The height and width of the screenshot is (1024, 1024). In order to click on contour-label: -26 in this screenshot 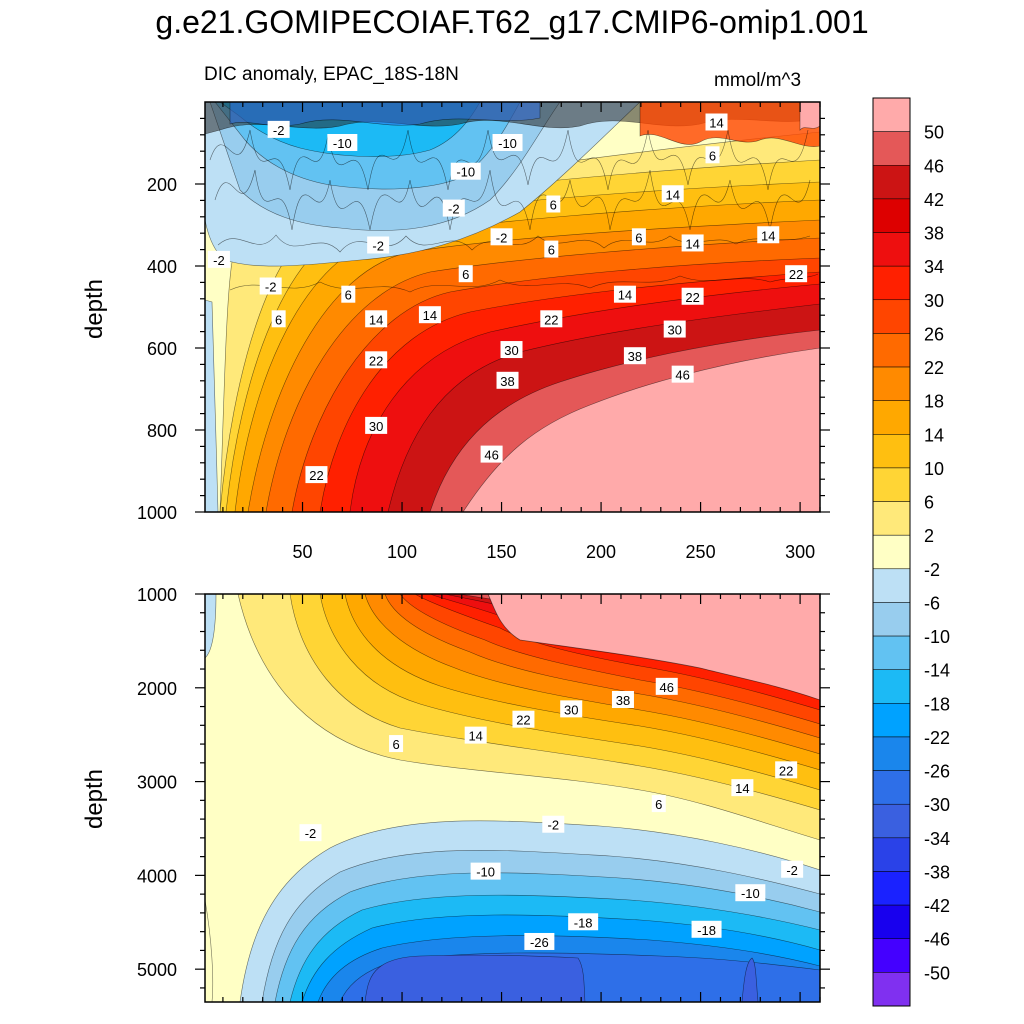, I will do `click(539, 941)`.